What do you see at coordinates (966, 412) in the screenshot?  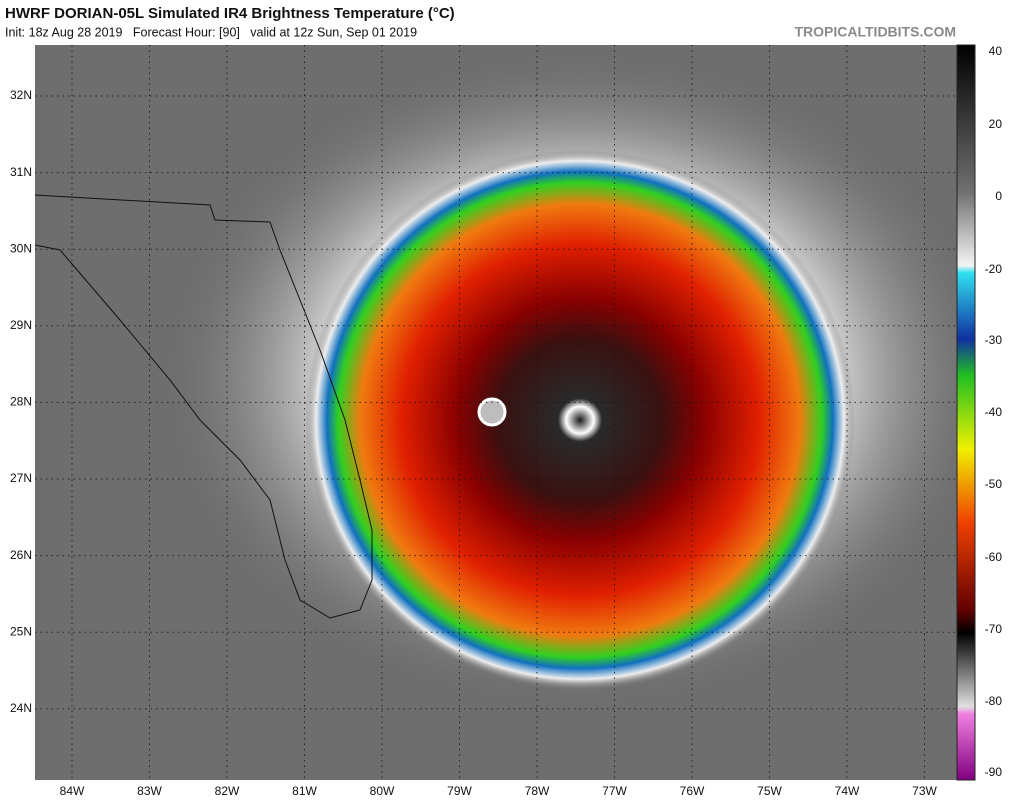 I see `colorbar` at bounding box center [966, 412].